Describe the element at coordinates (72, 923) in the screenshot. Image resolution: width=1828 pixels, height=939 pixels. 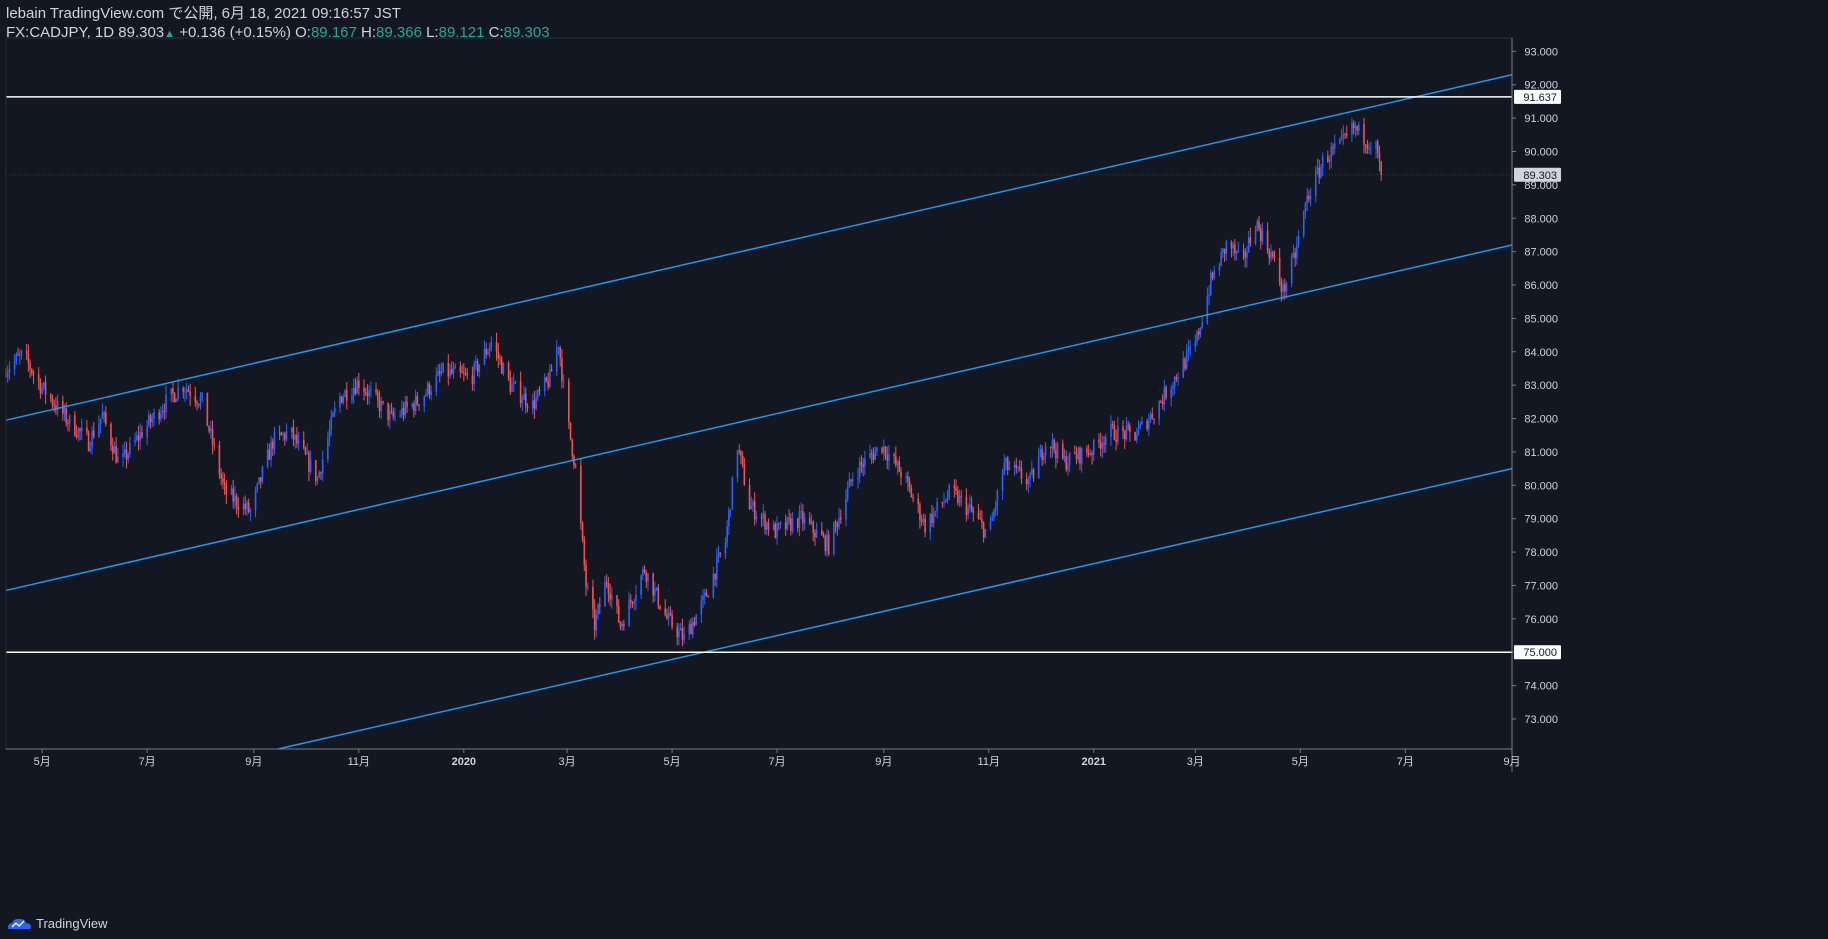
I see `footer-brand-label: TradingView` at that location.